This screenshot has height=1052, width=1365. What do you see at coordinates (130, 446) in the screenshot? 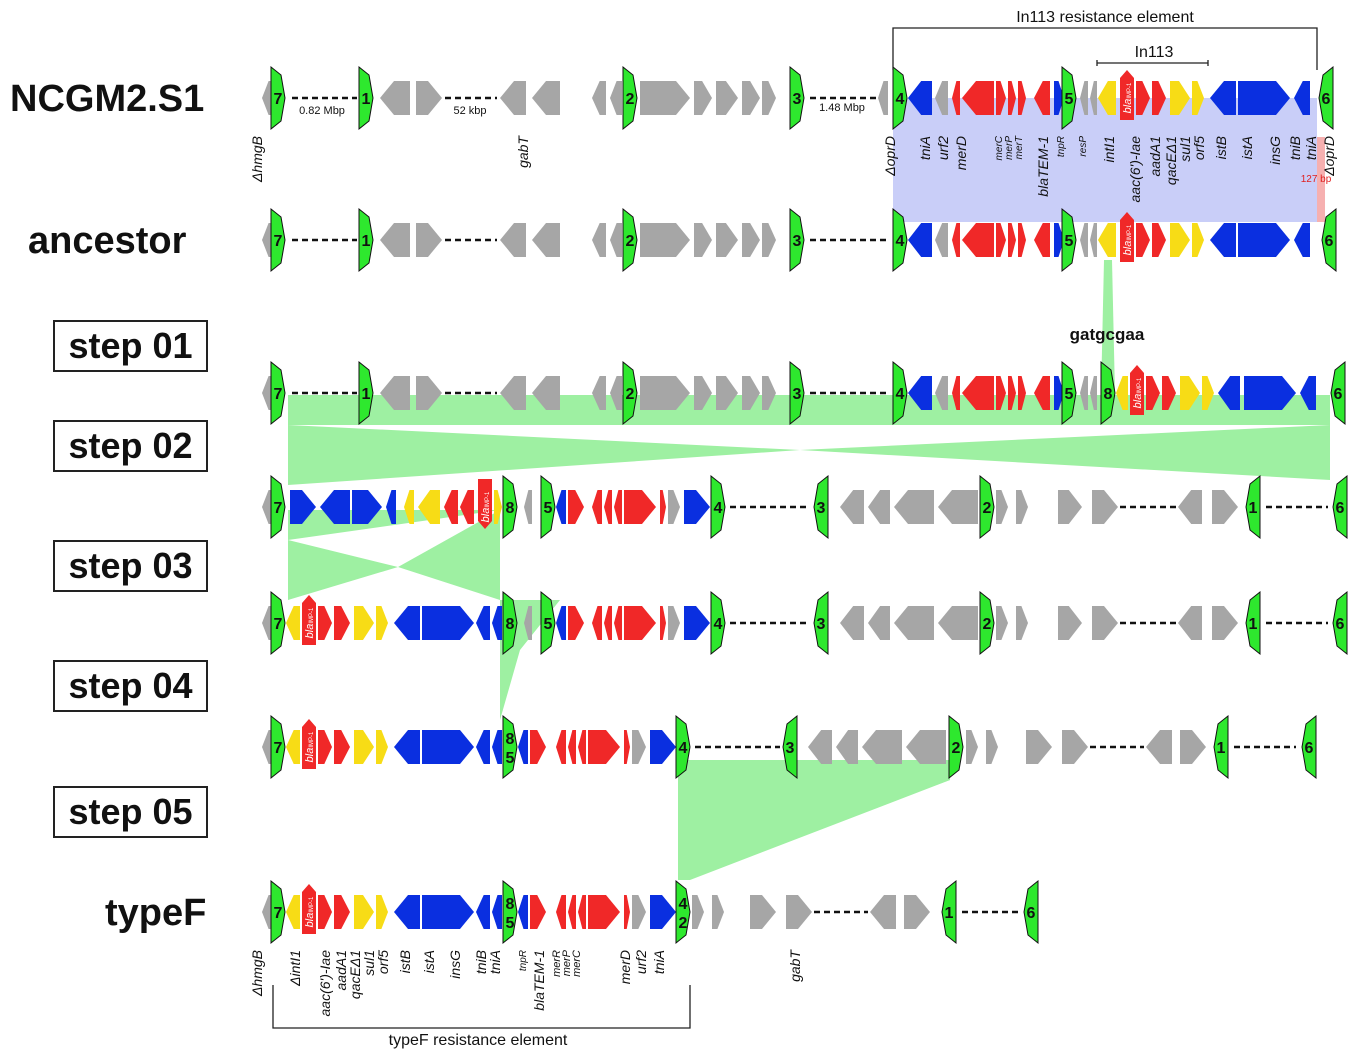
I see `step-02-box: step 02` at bounding box center [130, 446].